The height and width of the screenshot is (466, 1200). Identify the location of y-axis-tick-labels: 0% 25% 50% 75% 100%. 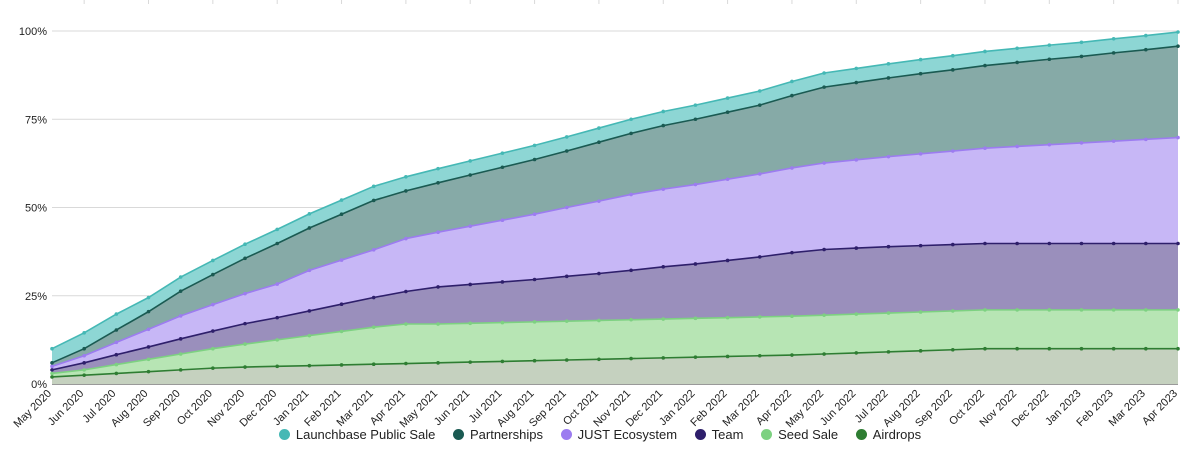
(33, 208).